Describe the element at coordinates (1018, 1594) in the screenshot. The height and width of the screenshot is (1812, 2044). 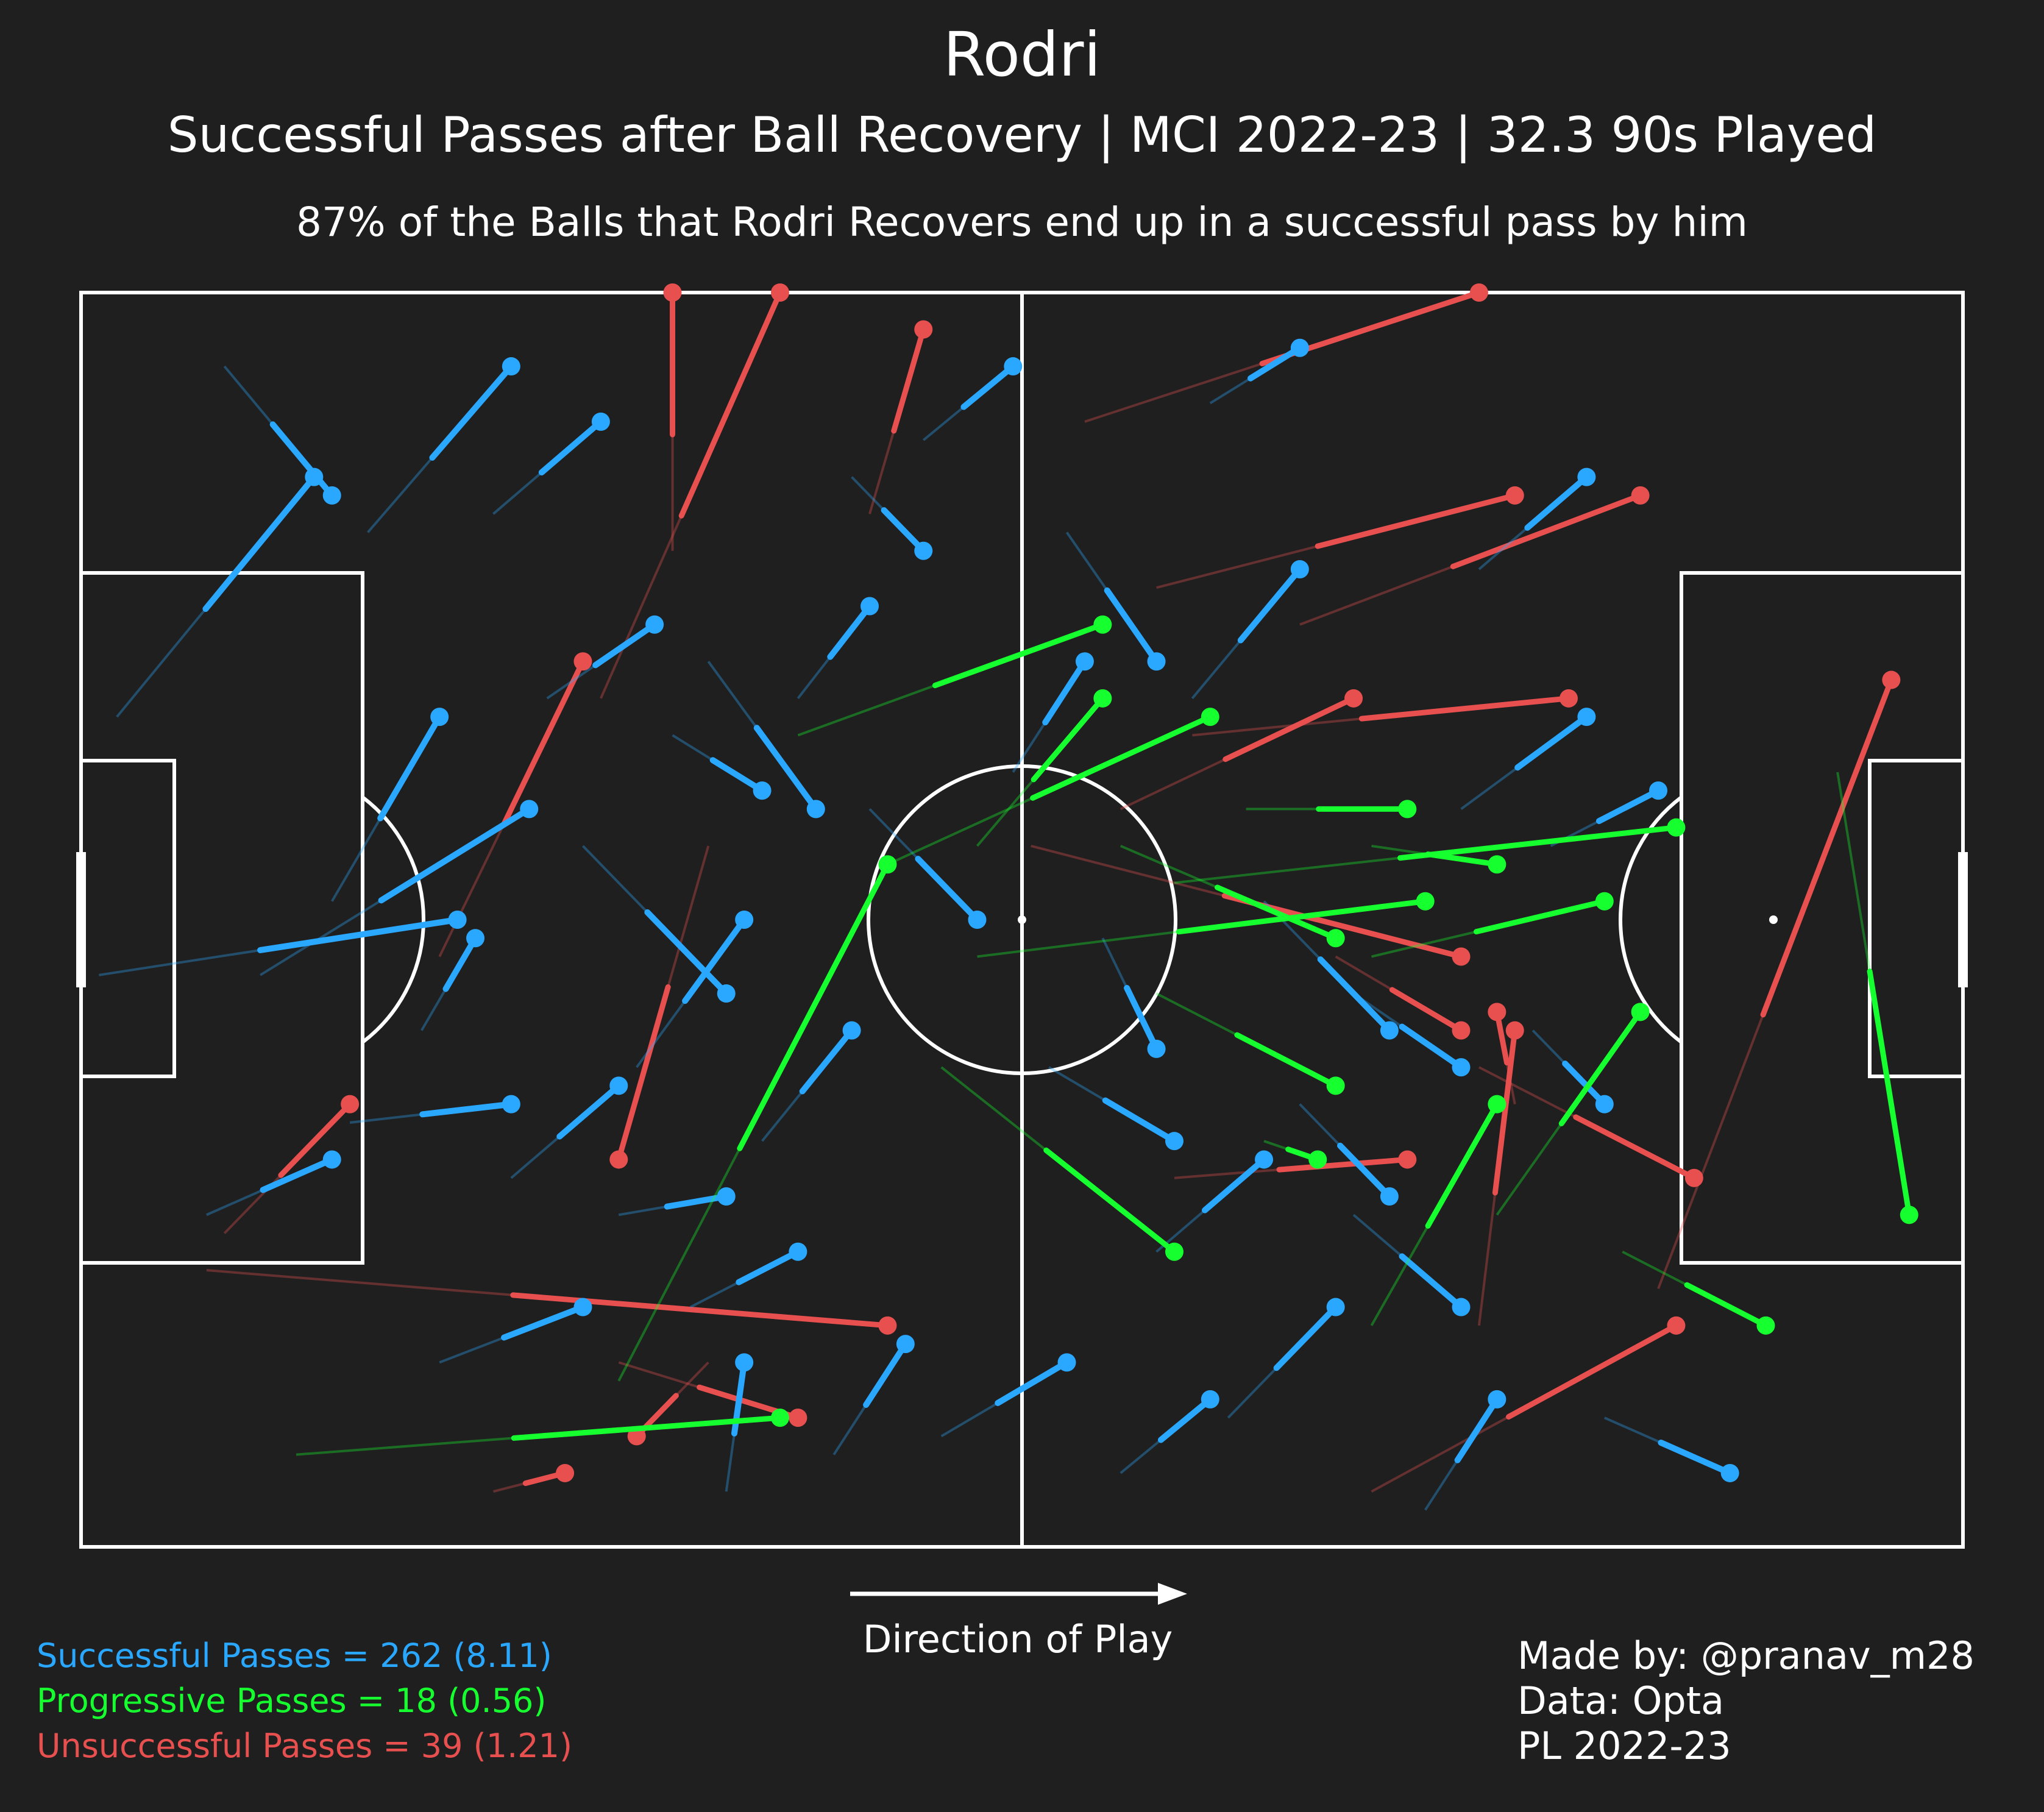
I see `direction-arrow` at that location.